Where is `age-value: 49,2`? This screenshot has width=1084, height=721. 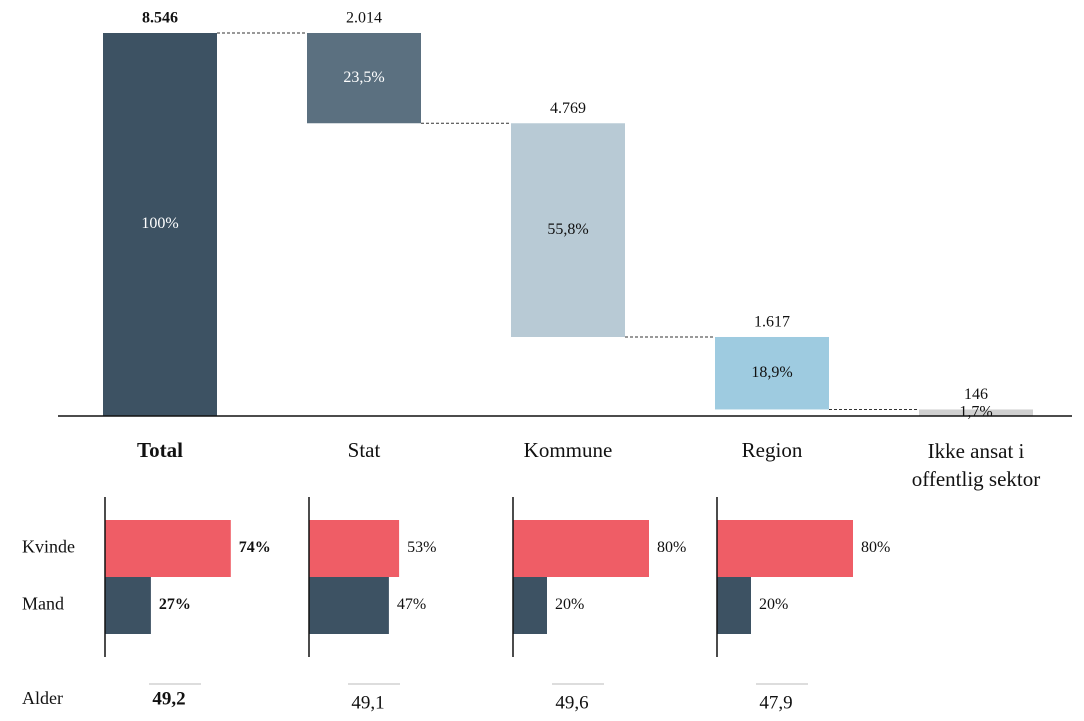 age-value: 49,2 is located at coordinates (168, 698).